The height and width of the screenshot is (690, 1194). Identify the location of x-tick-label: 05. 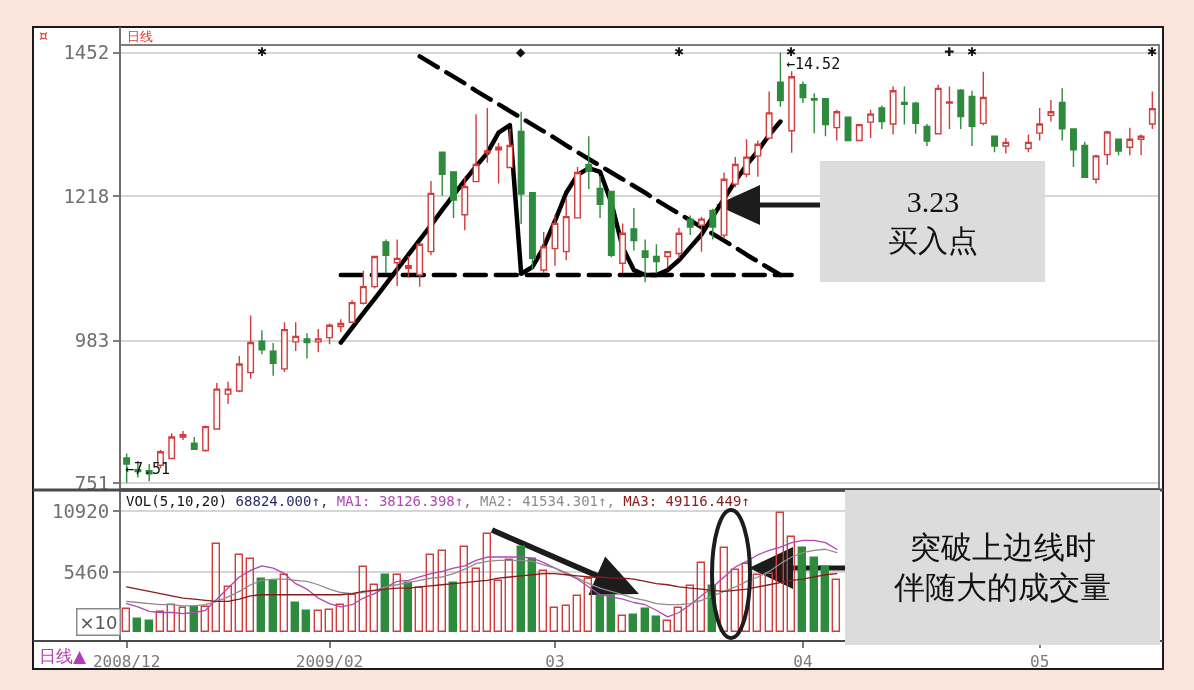
(1040, 662).